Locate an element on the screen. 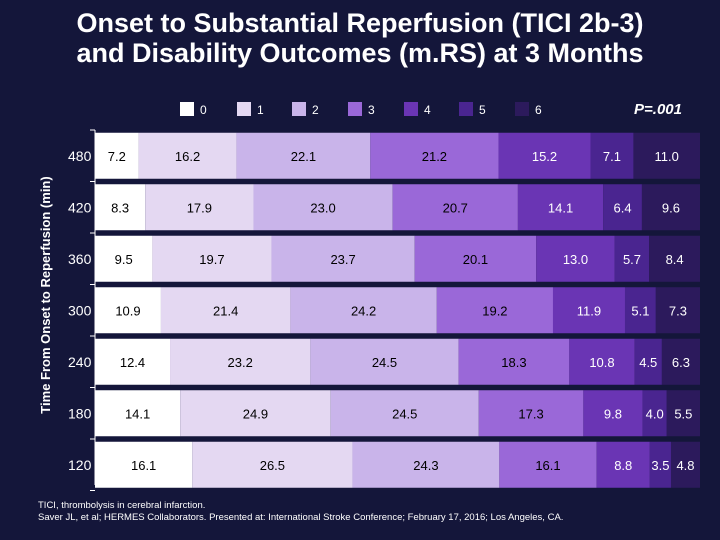  data-label-420-mrs6: 9.6 is located at coordinates (671, 207).